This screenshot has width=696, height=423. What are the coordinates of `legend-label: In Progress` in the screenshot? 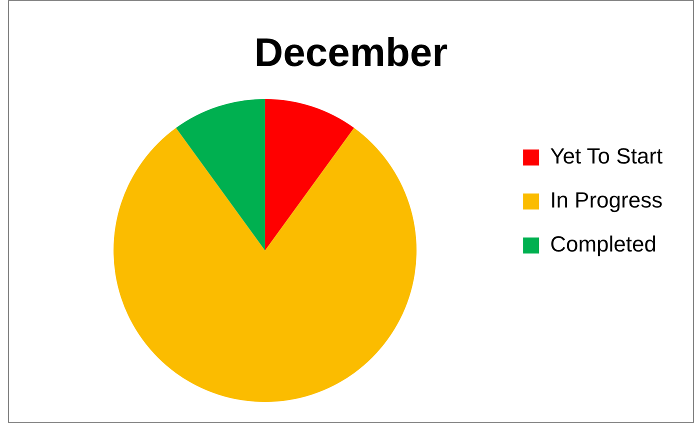 It's located at (606, 200).